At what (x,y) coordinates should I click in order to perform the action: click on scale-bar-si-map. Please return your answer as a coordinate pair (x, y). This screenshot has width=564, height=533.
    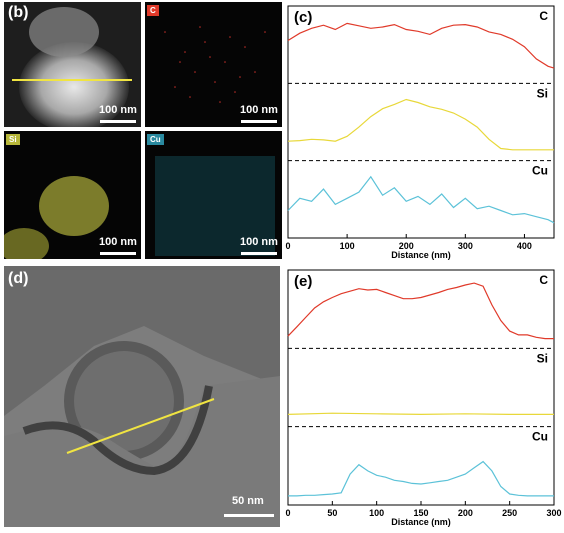
    Looking at the image, I should click on (118, 253).